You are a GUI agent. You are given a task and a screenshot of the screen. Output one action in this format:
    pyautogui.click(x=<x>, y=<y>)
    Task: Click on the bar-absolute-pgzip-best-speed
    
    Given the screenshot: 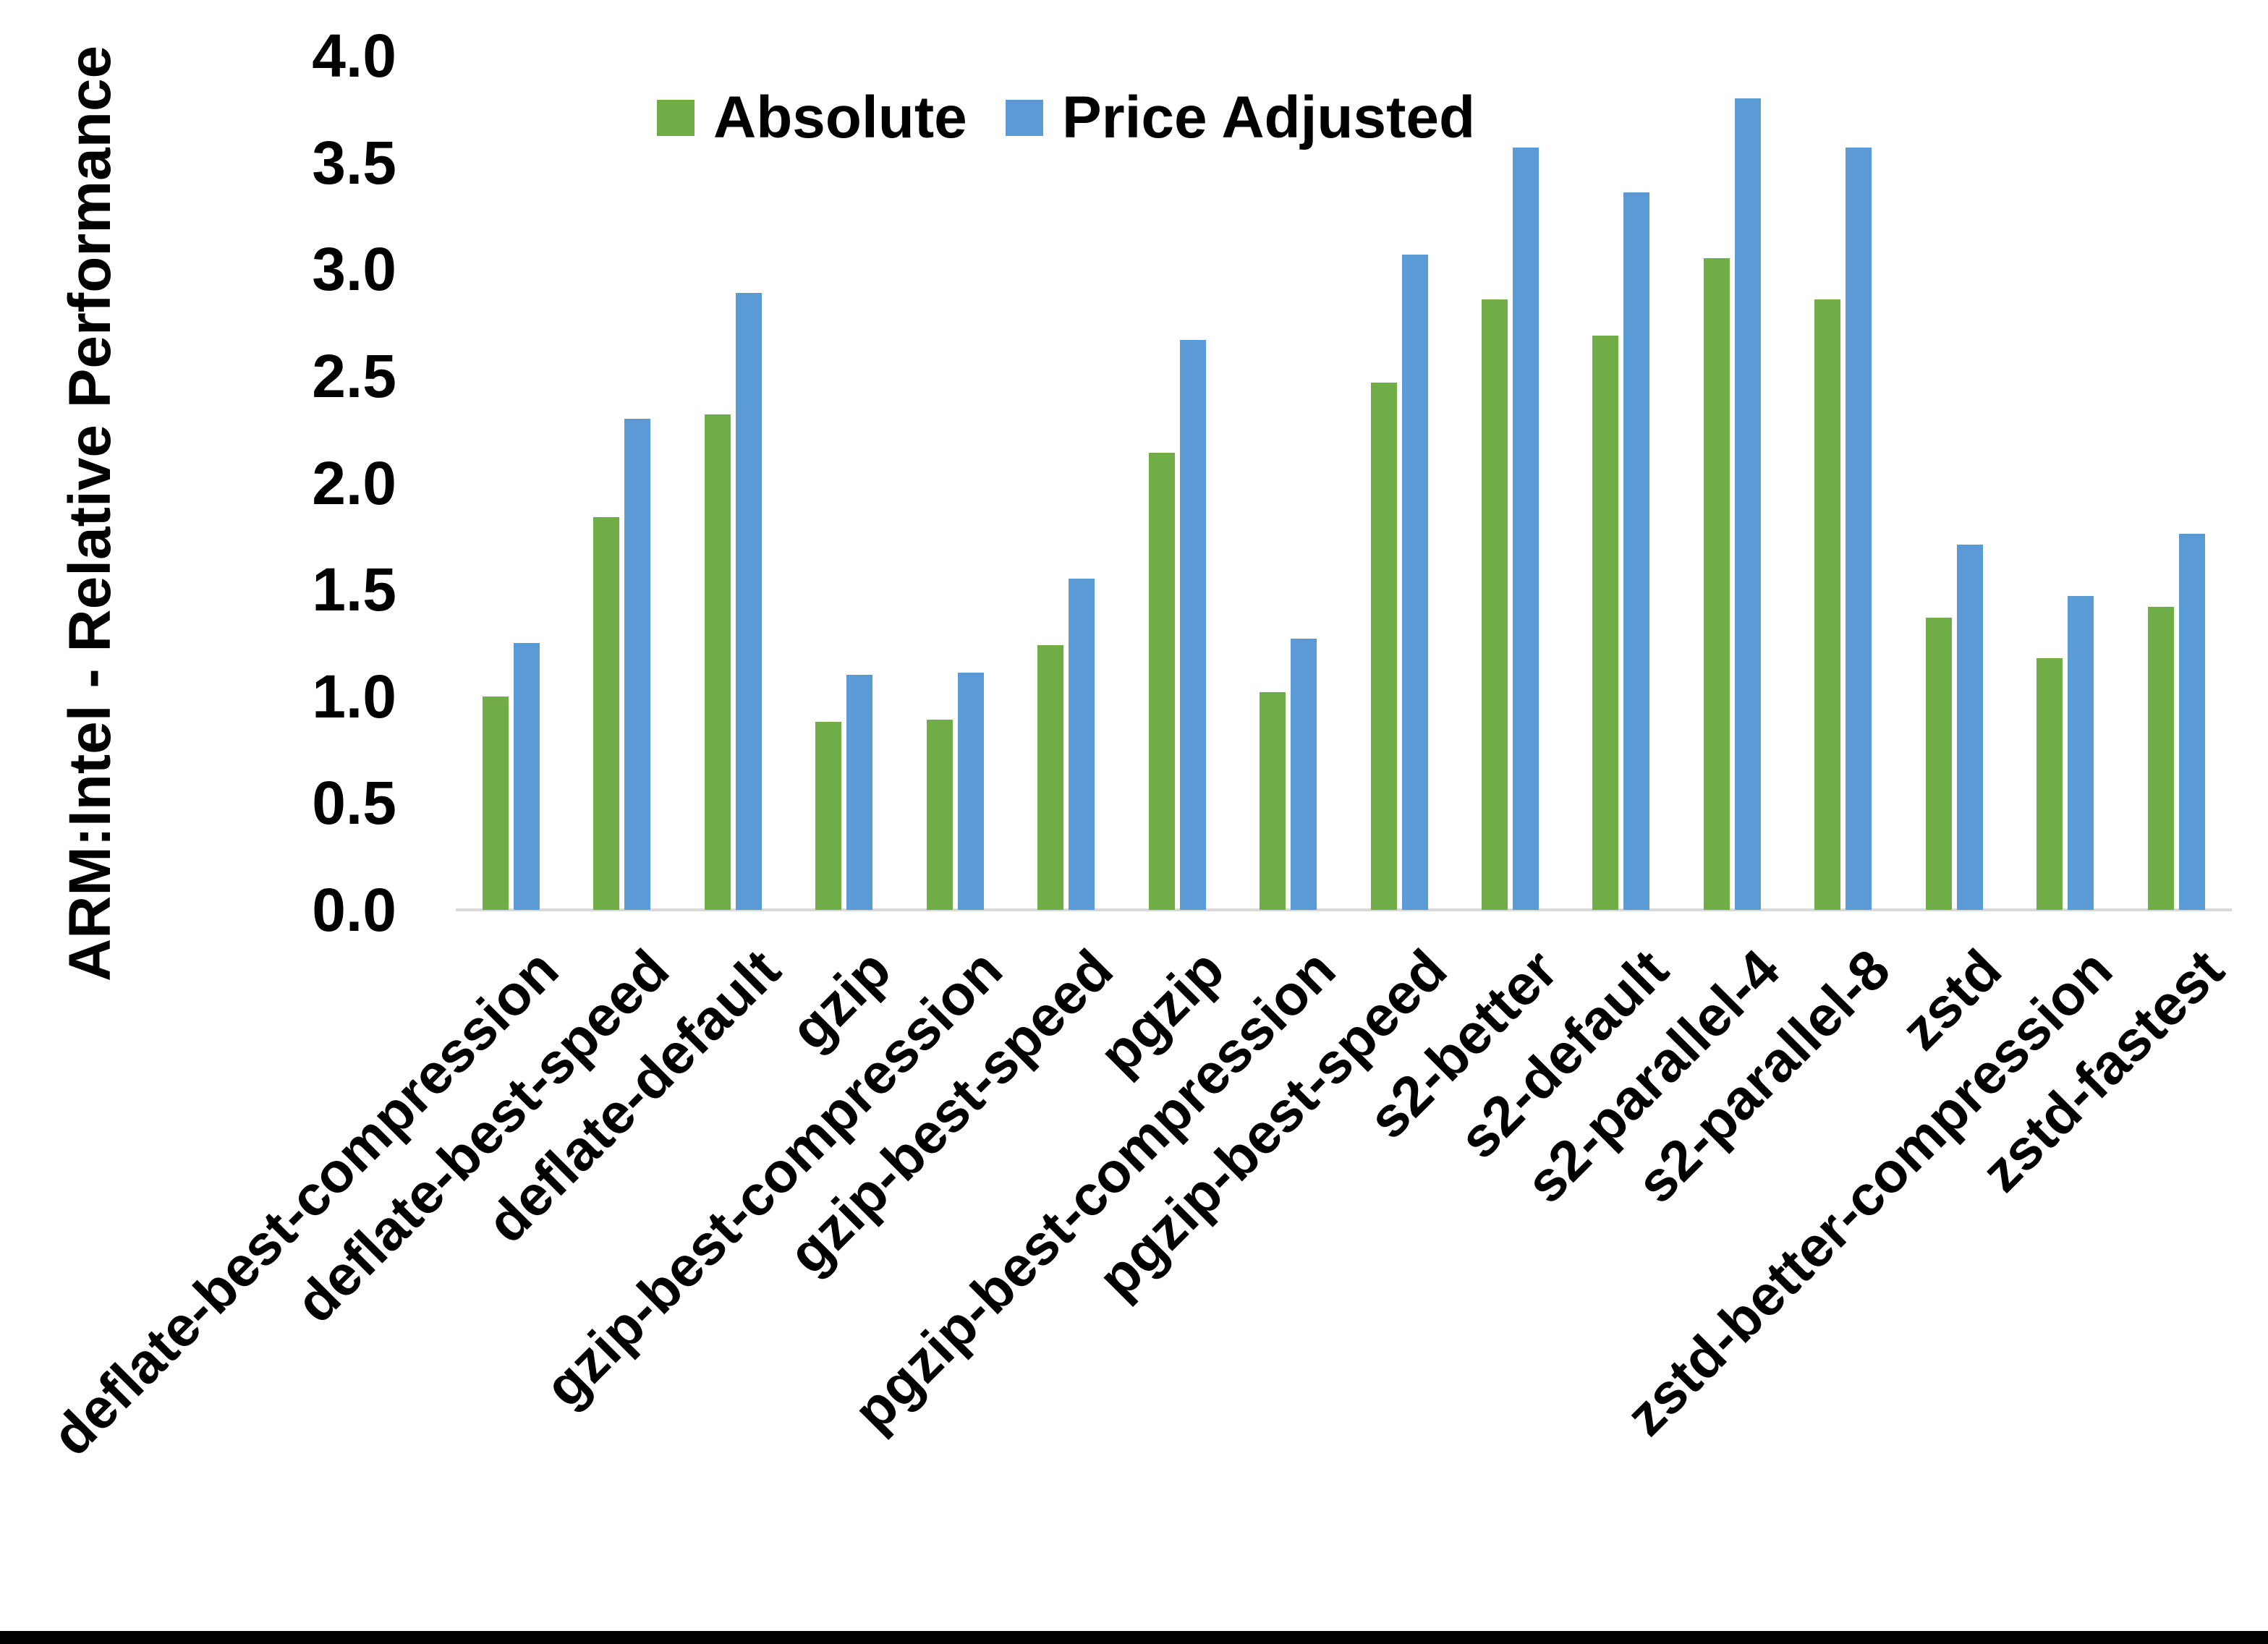 What is the action you would take?
    pyautogui.click(x=1384, y=646)
    